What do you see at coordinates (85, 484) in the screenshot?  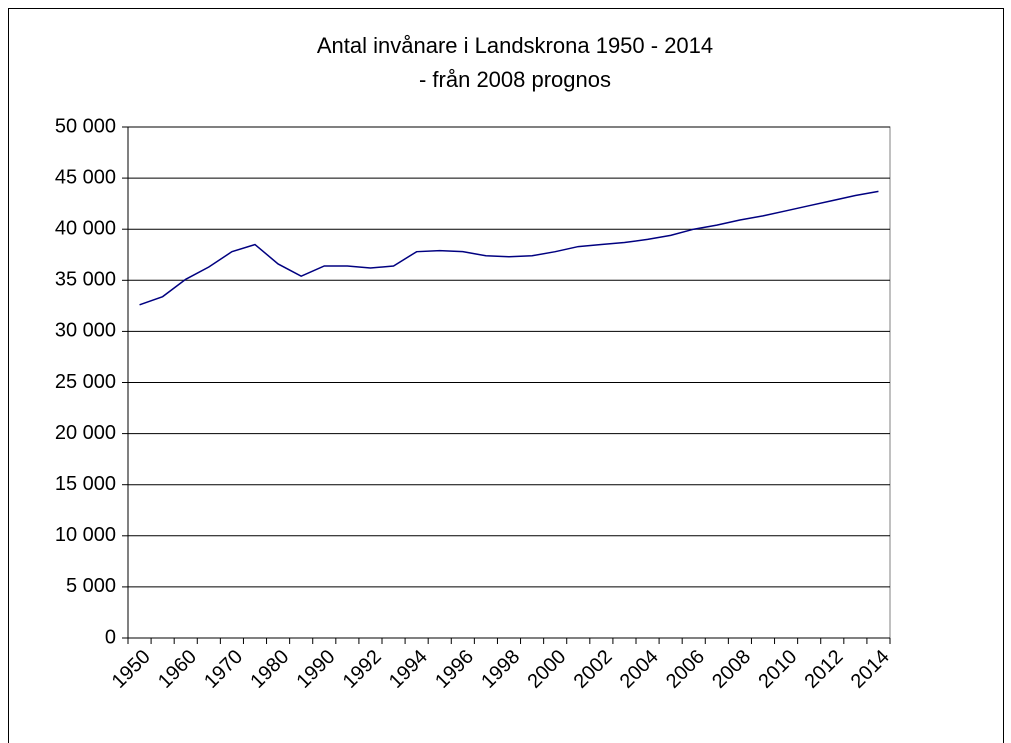 I see `y-tick-label: 15 000` at bounding box center [85, 484].